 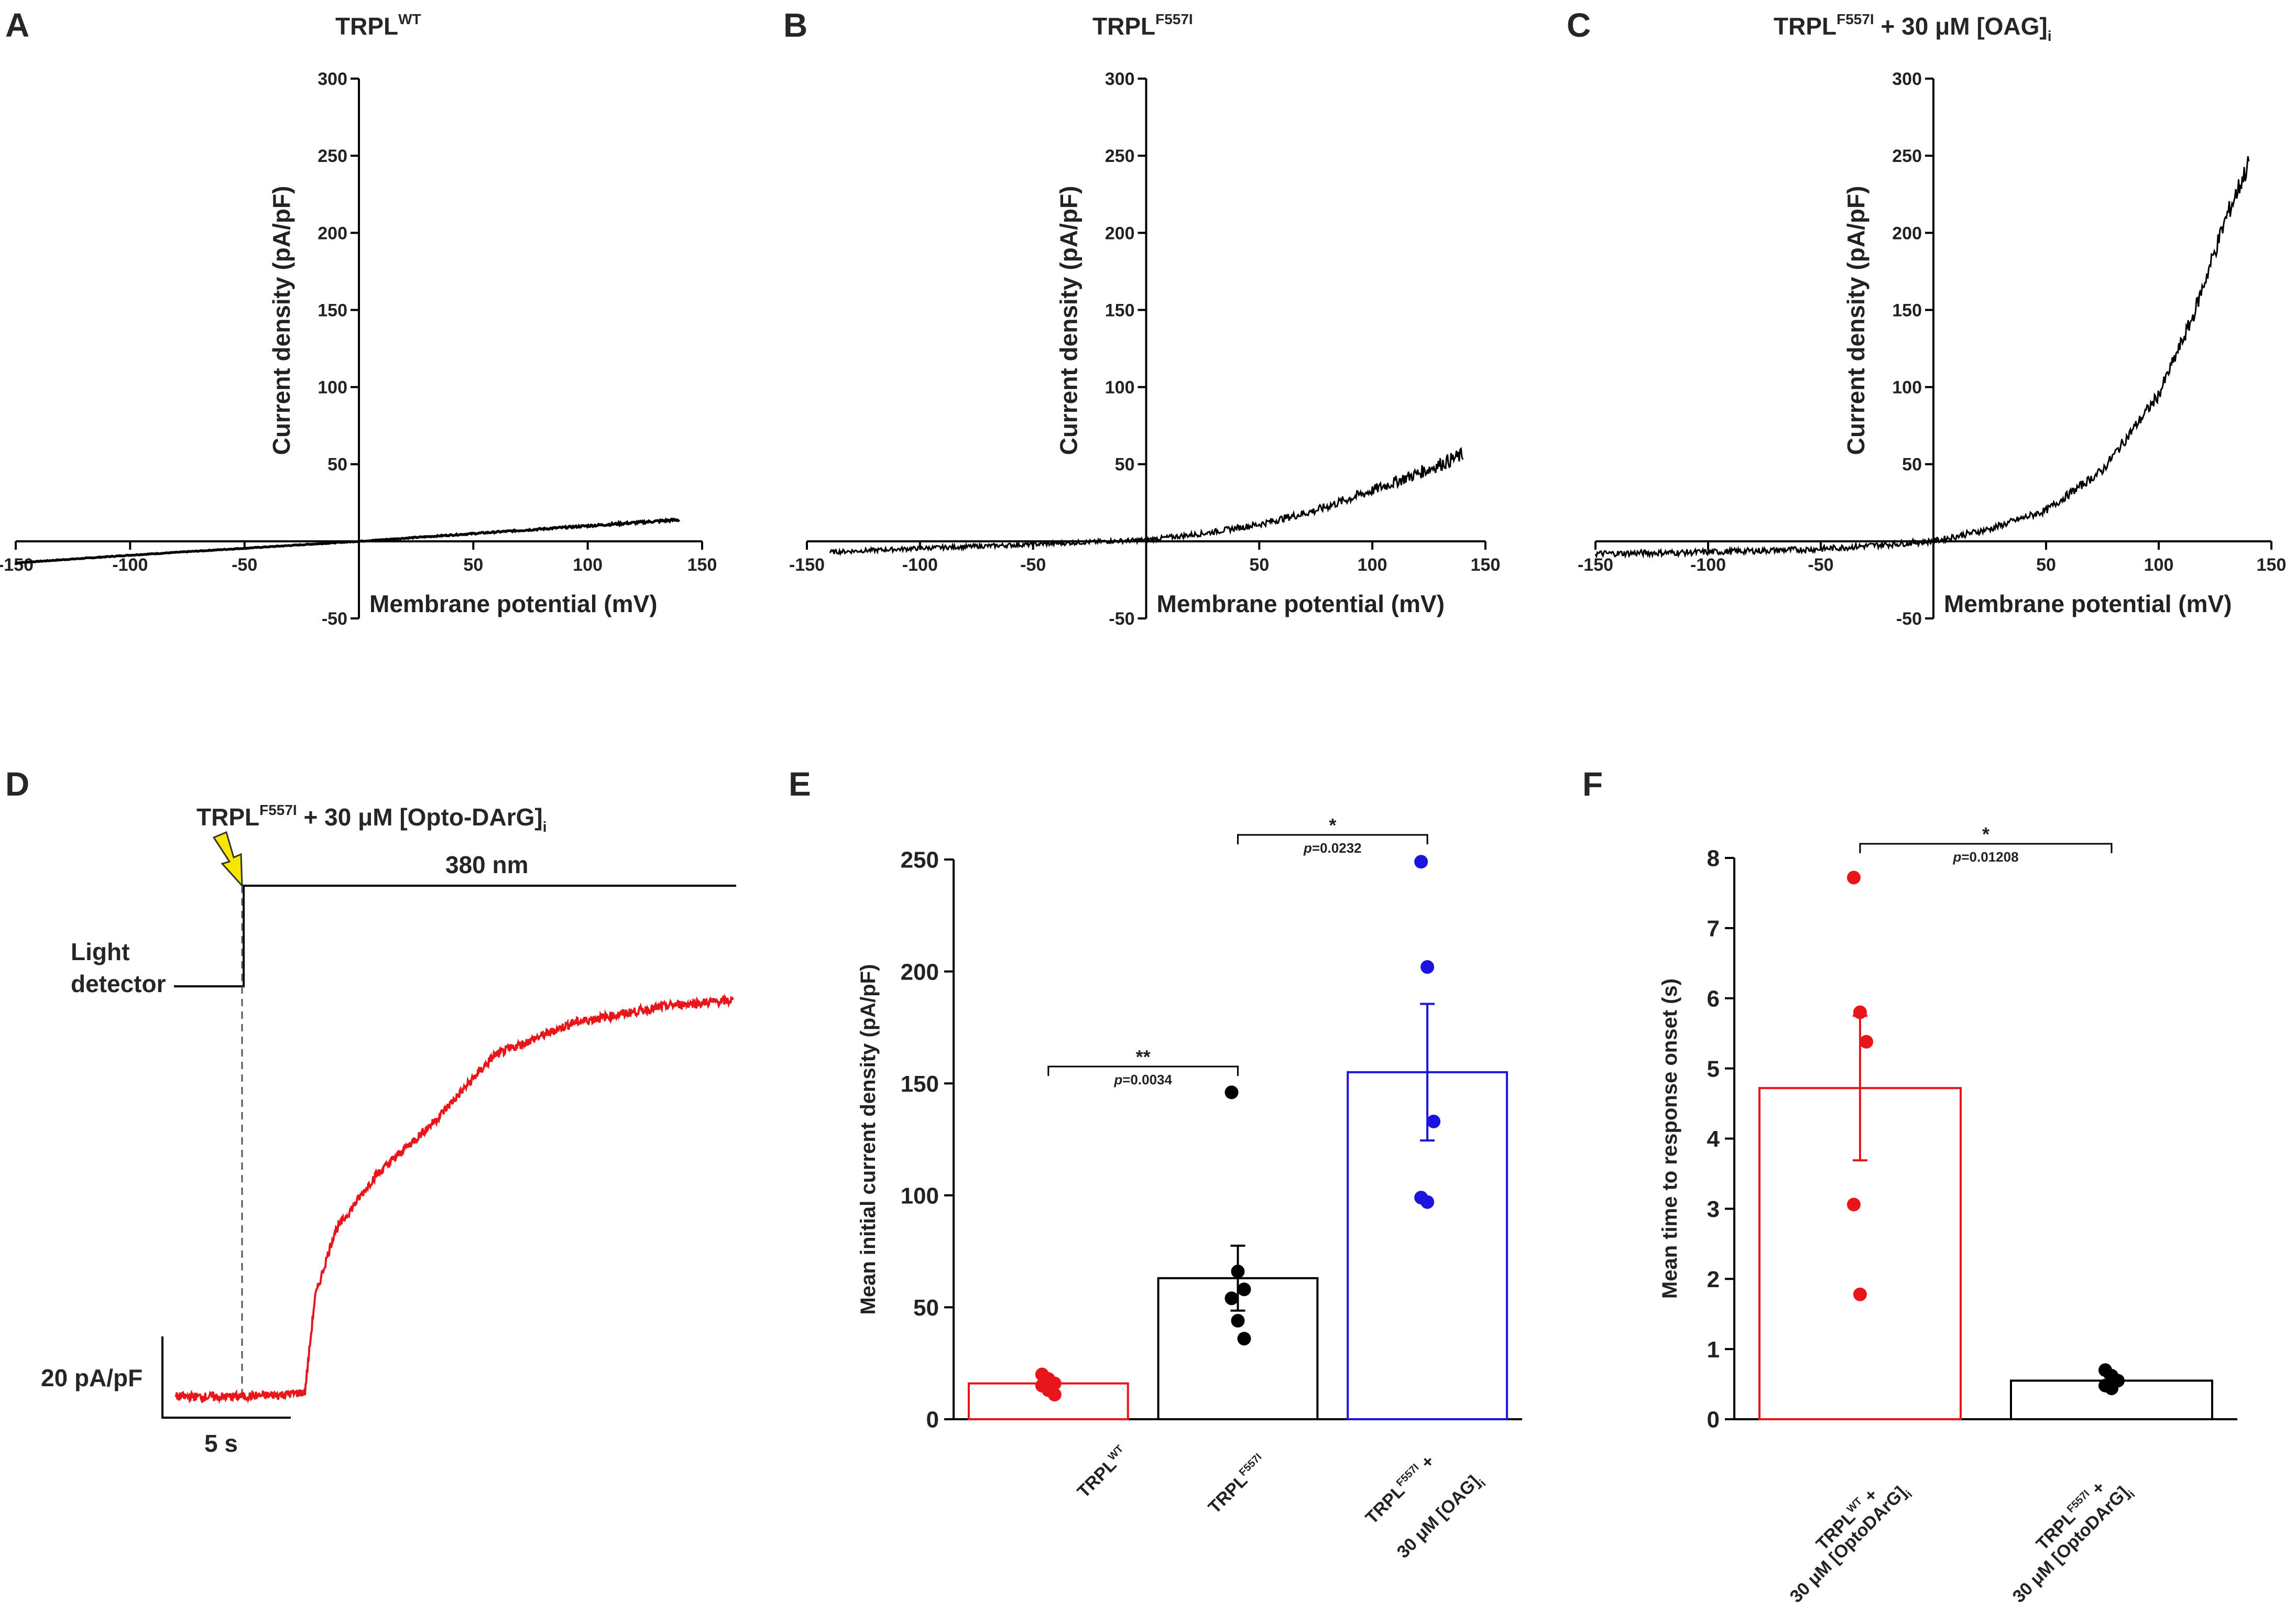 What do you see at coordinates (92, 1377) in the screenshot?
I see `scale-bar-y-label: 20 pA/pF` at bounding box center [92, 1377].